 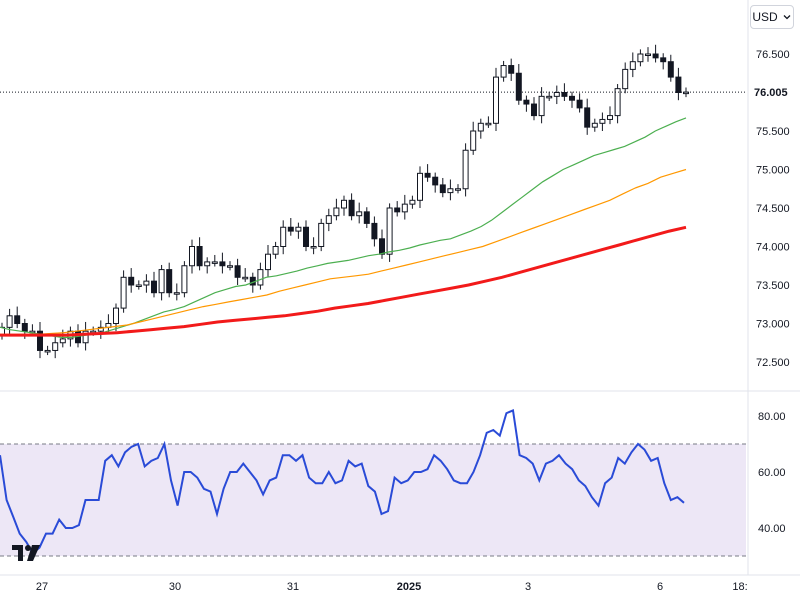 What do you see at coordinates (293, 587) in the screenshot?
I see `time-axis-tick-label: 31` at bounding box center [293, 587].